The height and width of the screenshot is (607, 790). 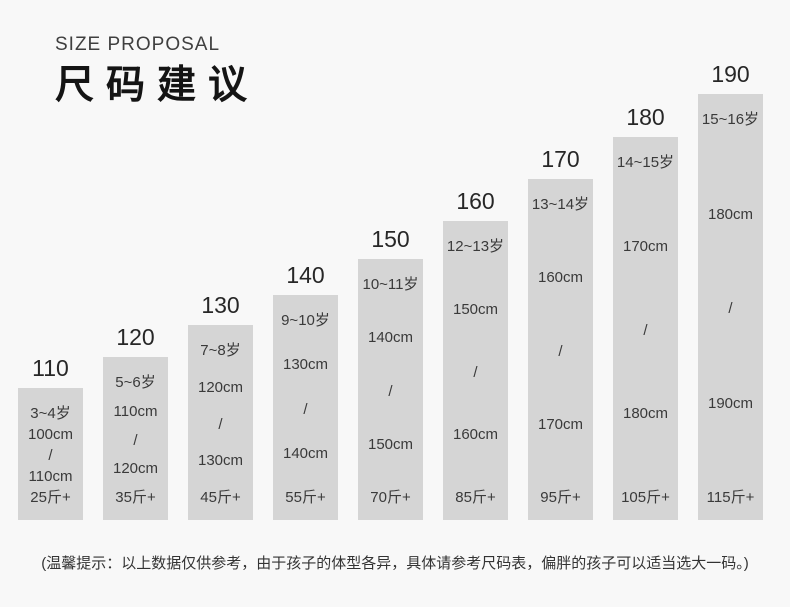 I want to click on age-range: 5~6岁, so click(x=135, y=382).